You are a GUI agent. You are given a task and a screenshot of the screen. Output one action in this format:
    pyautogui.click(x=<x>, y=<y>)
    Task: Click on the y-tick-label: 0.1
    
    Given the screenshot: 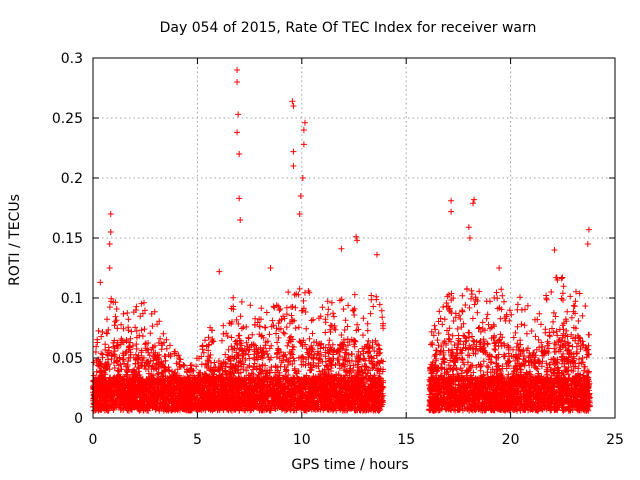 What is the action you would take?
    pyautogui.click(x=72, y=299)
    